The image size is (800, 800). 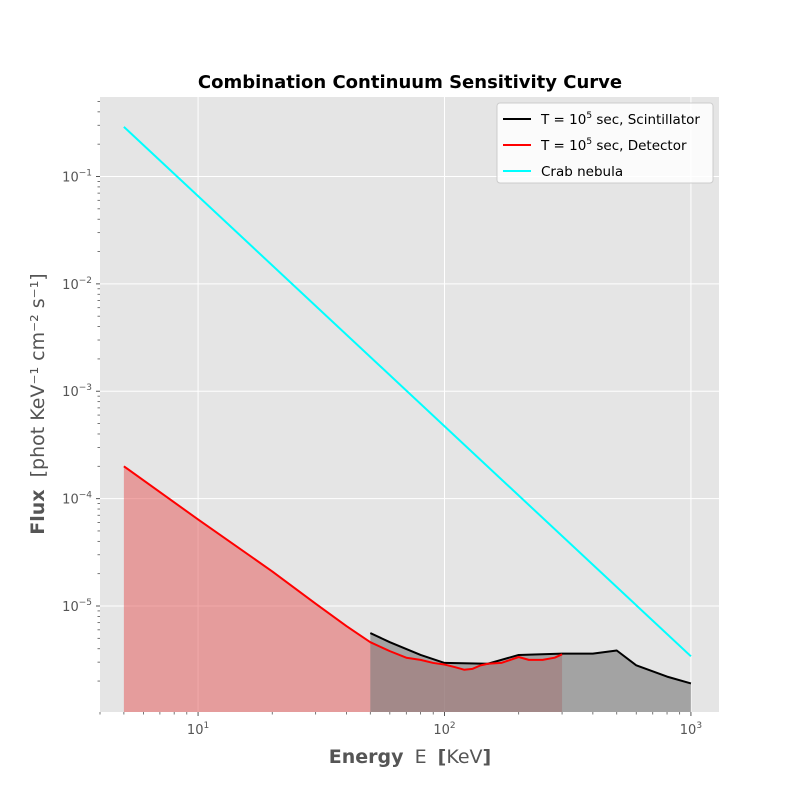 I want to click on y-axis-label: Flux [phot KeV⁻¹ cm⁻² s⁻¹], so click(x=38, y=403).